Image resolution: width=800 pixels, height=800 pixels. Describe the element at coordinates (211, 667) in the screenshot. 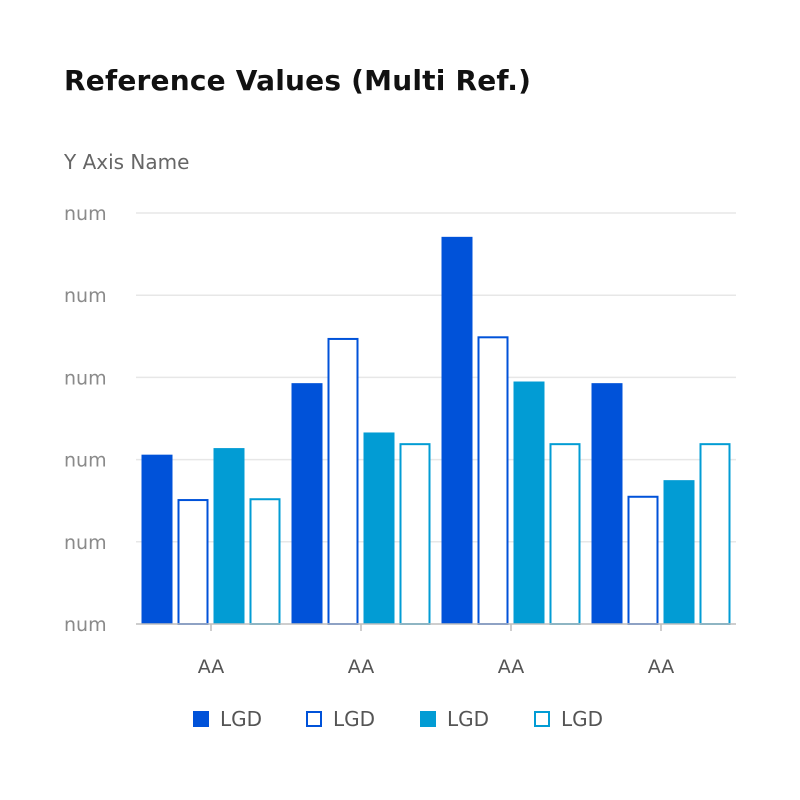

I see `x-tick-label-0: AA` at that location.